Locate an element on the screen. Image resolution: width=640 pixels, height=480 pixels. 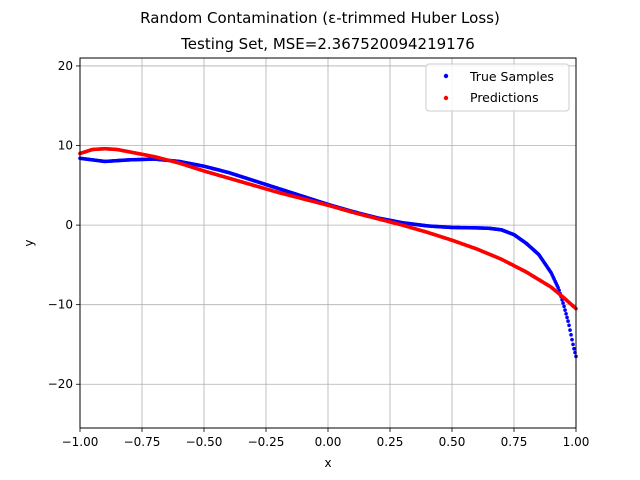
legend: True Samples Predictions is located at coordinates (497, 87).